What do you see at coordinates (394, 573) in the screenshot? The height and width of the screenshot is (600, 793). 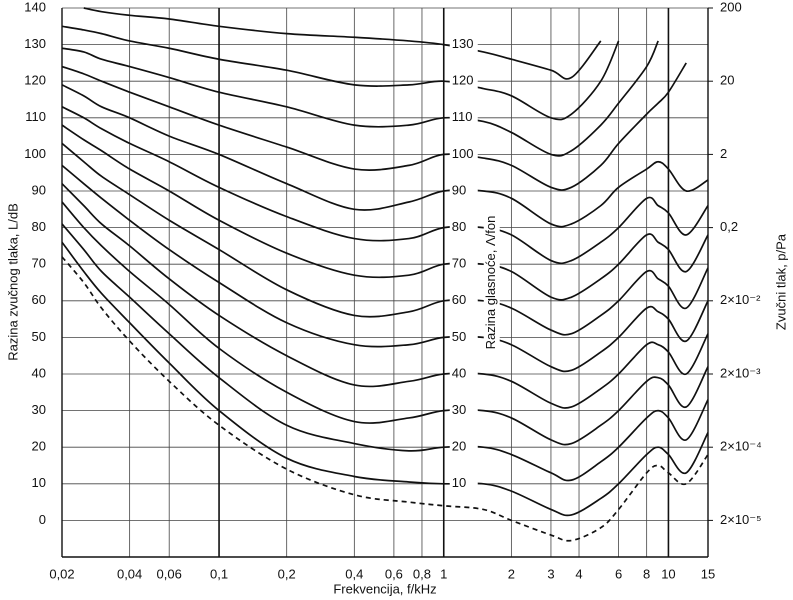 I see `x-tick-label: 0,6` at bounding box center [394, 573].